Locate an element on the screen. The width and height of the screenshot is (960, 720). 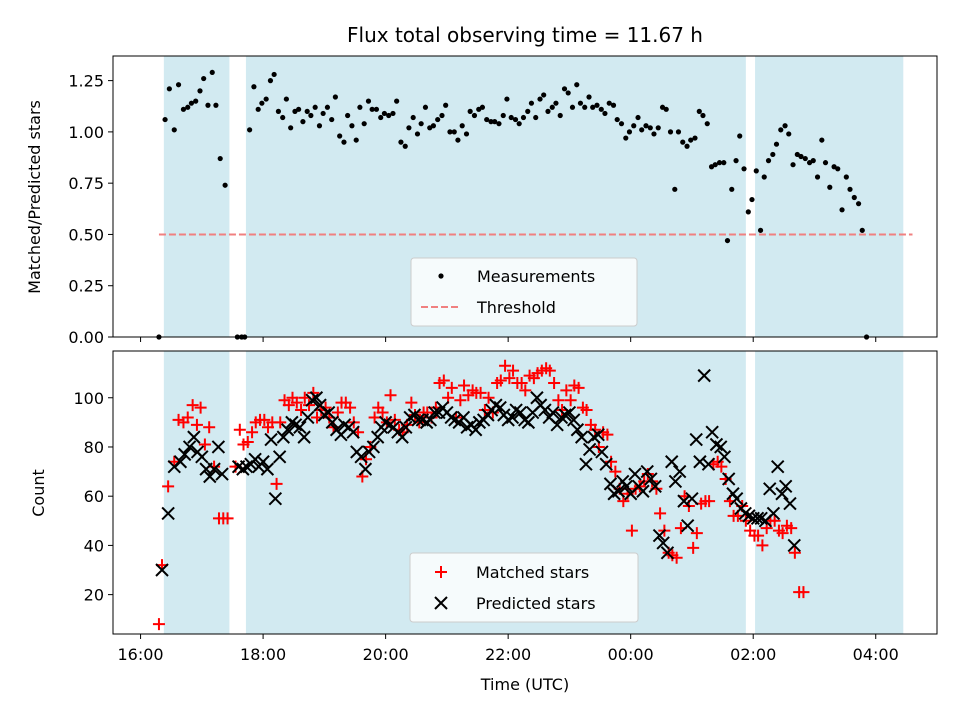
top-y-tick-label: 0.25 is located at coordinates (86, 286).